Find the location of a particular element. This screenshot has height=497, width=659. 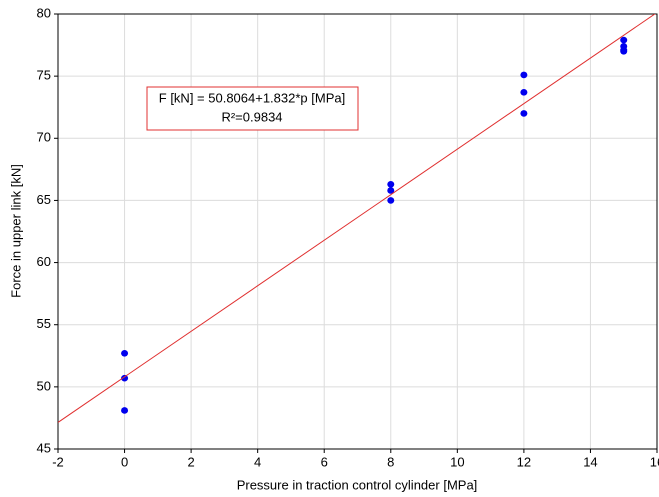

y-axis-label: Force in upper link [kN] is located at coordinates (15, 231).